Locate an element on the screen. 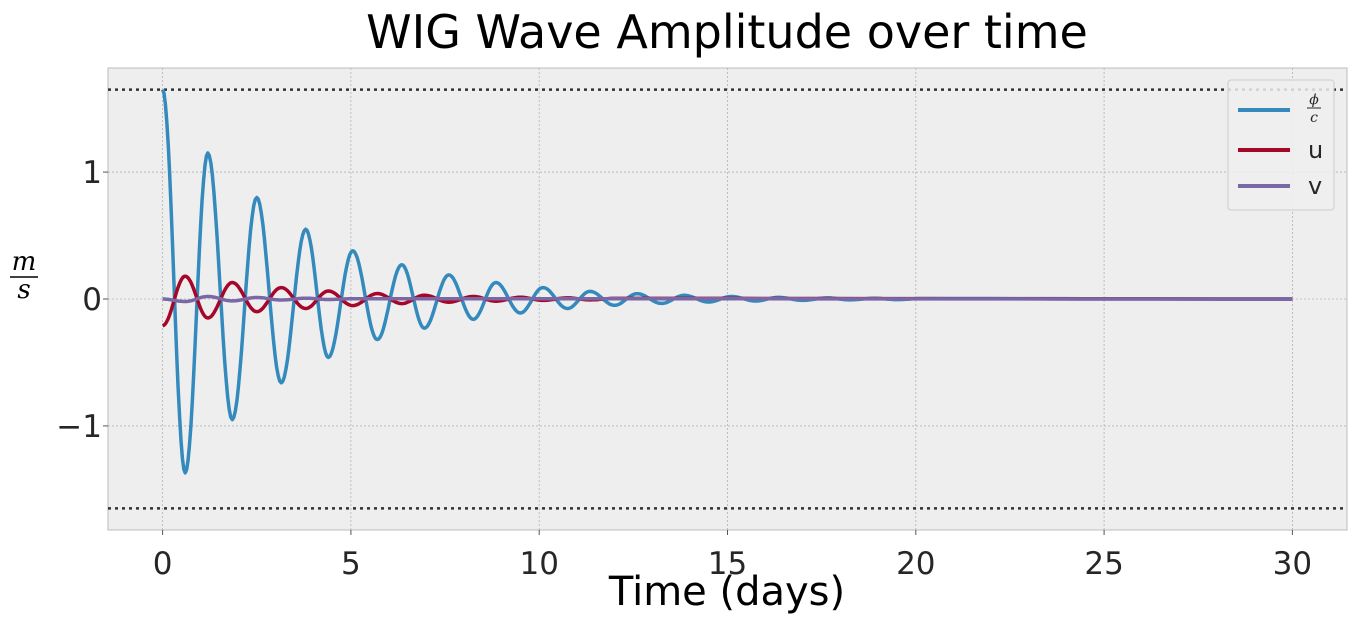 The image size is (1356, 623). x-tick-label: 10 is located at coordinates (538, 564).